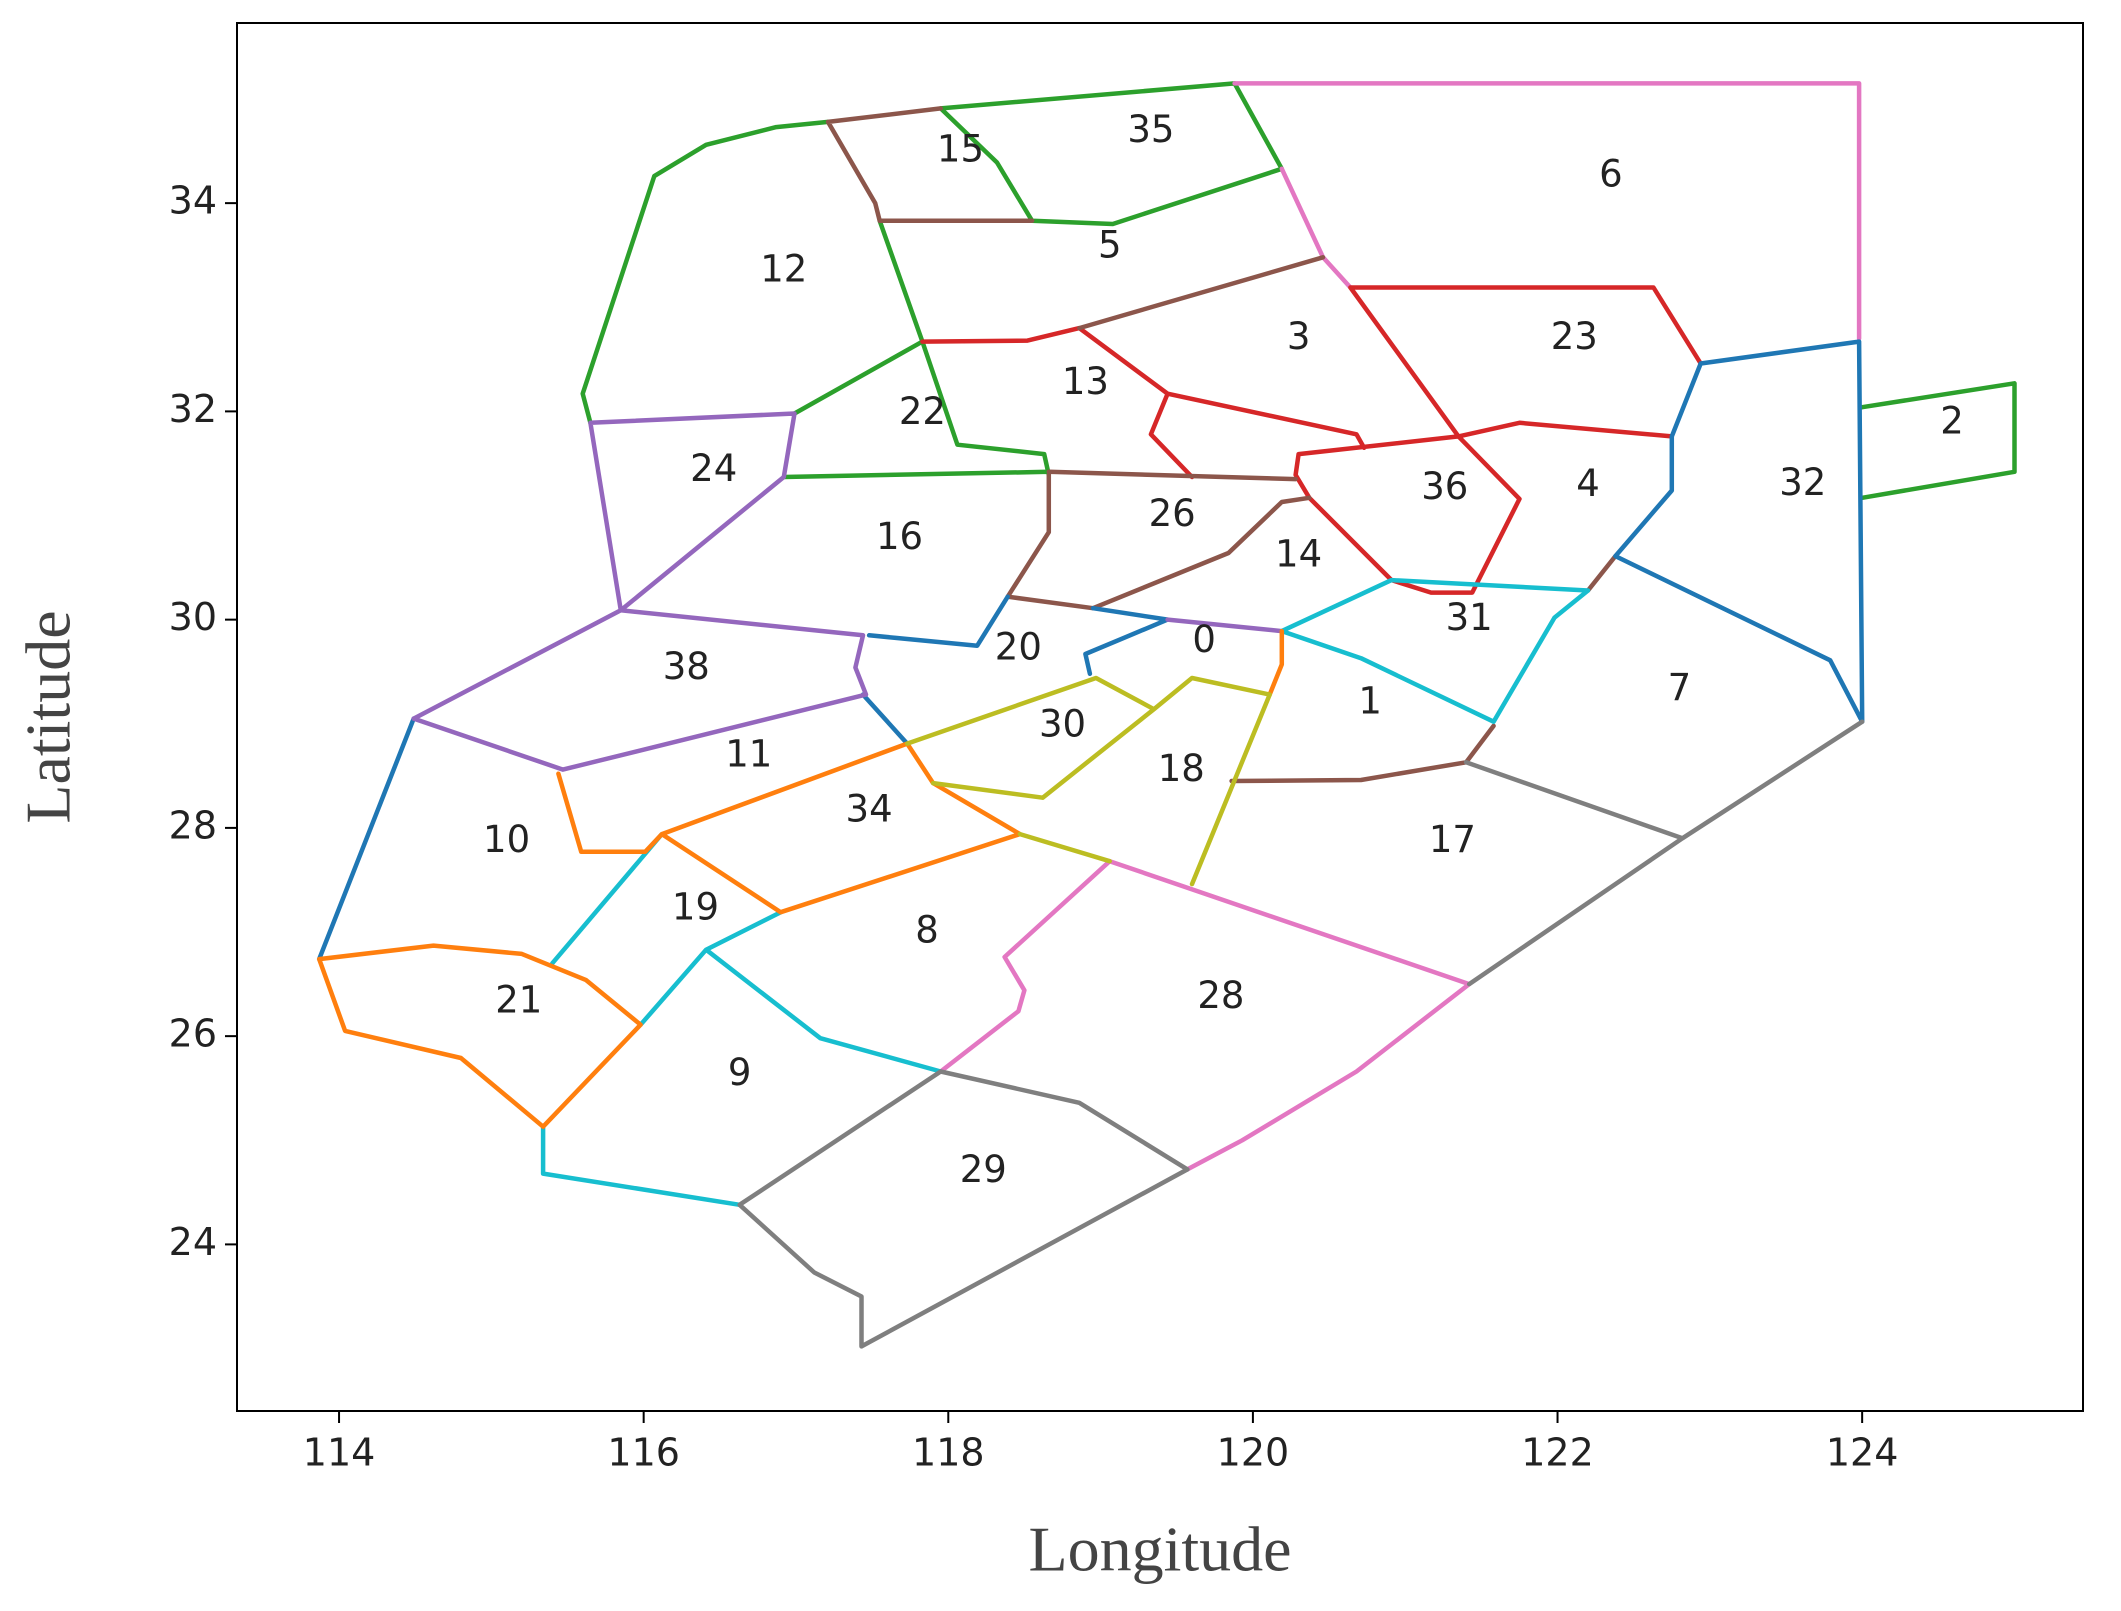 This screenshot has width=2121, height=1611. What do you see at coordinates (1952, 420) in the screenshot?
I see `region-label: 2` at bounding box center [1952, 420].